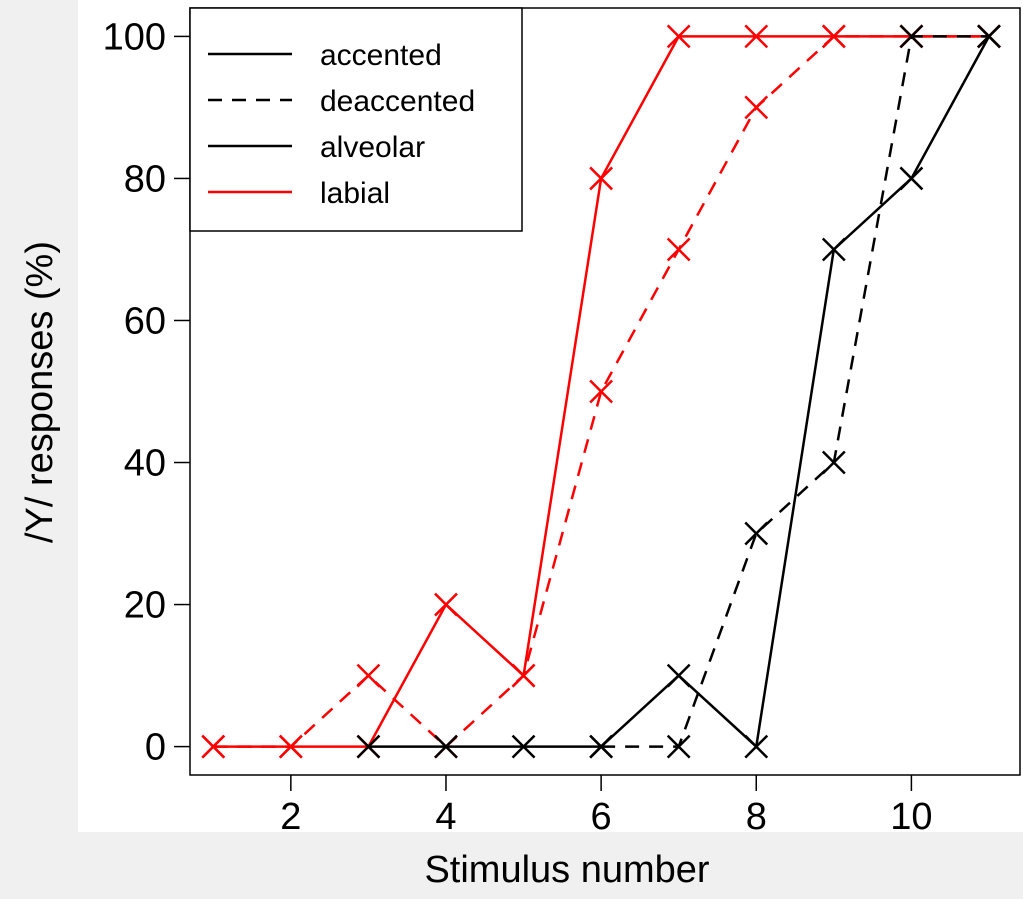 Image resolution: width=1023 pixels, height=899 pixels. Describe the element at coordinates (397, 101) in the screenshot. I see `legend-label: deaccented` at that location.